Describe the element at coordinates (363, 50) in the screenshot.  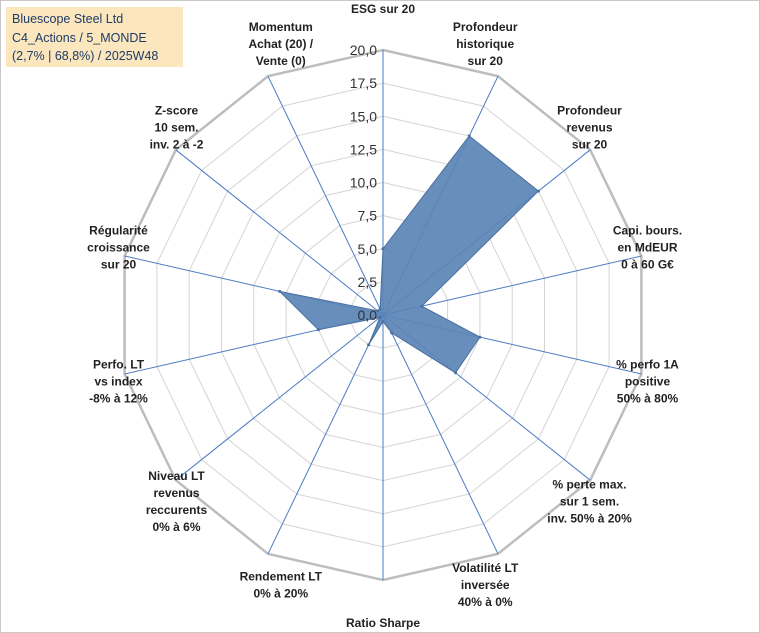
I see `tick-label: 20,0` at that location.